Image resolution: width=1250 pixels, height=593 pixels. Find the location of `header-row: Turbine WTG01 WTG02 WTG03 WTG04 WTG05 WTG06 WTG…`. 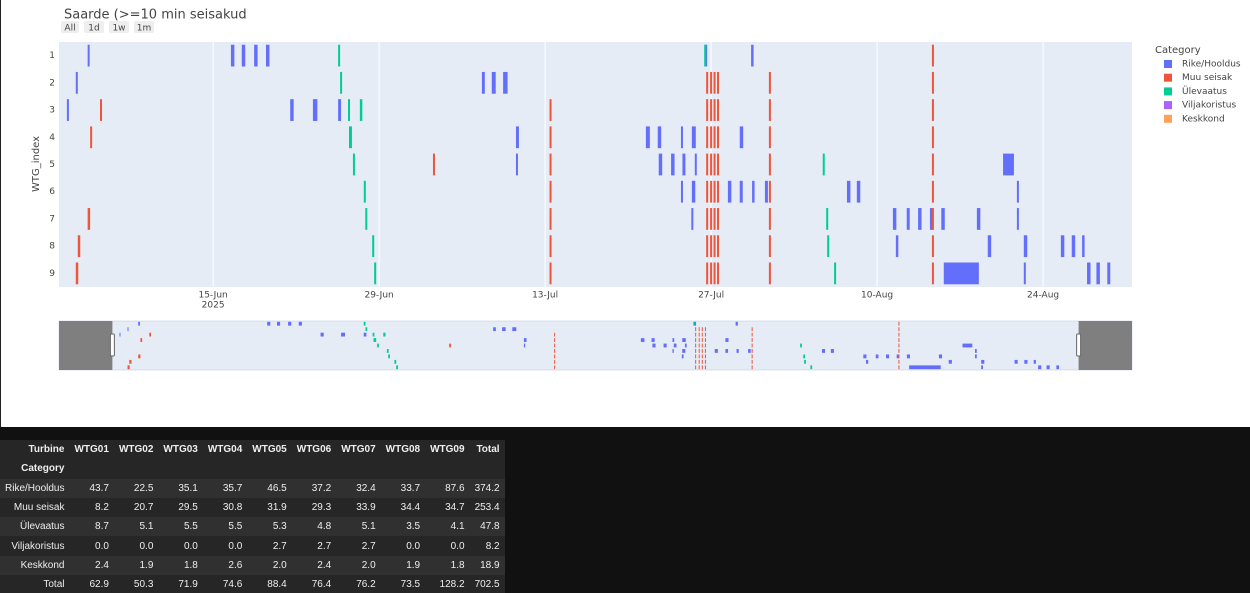

header-row: Turbine WTG01 WTG02 WTG03 WTG04 WTG05 WTG06 WTG… is located at coordinates (252, 450).